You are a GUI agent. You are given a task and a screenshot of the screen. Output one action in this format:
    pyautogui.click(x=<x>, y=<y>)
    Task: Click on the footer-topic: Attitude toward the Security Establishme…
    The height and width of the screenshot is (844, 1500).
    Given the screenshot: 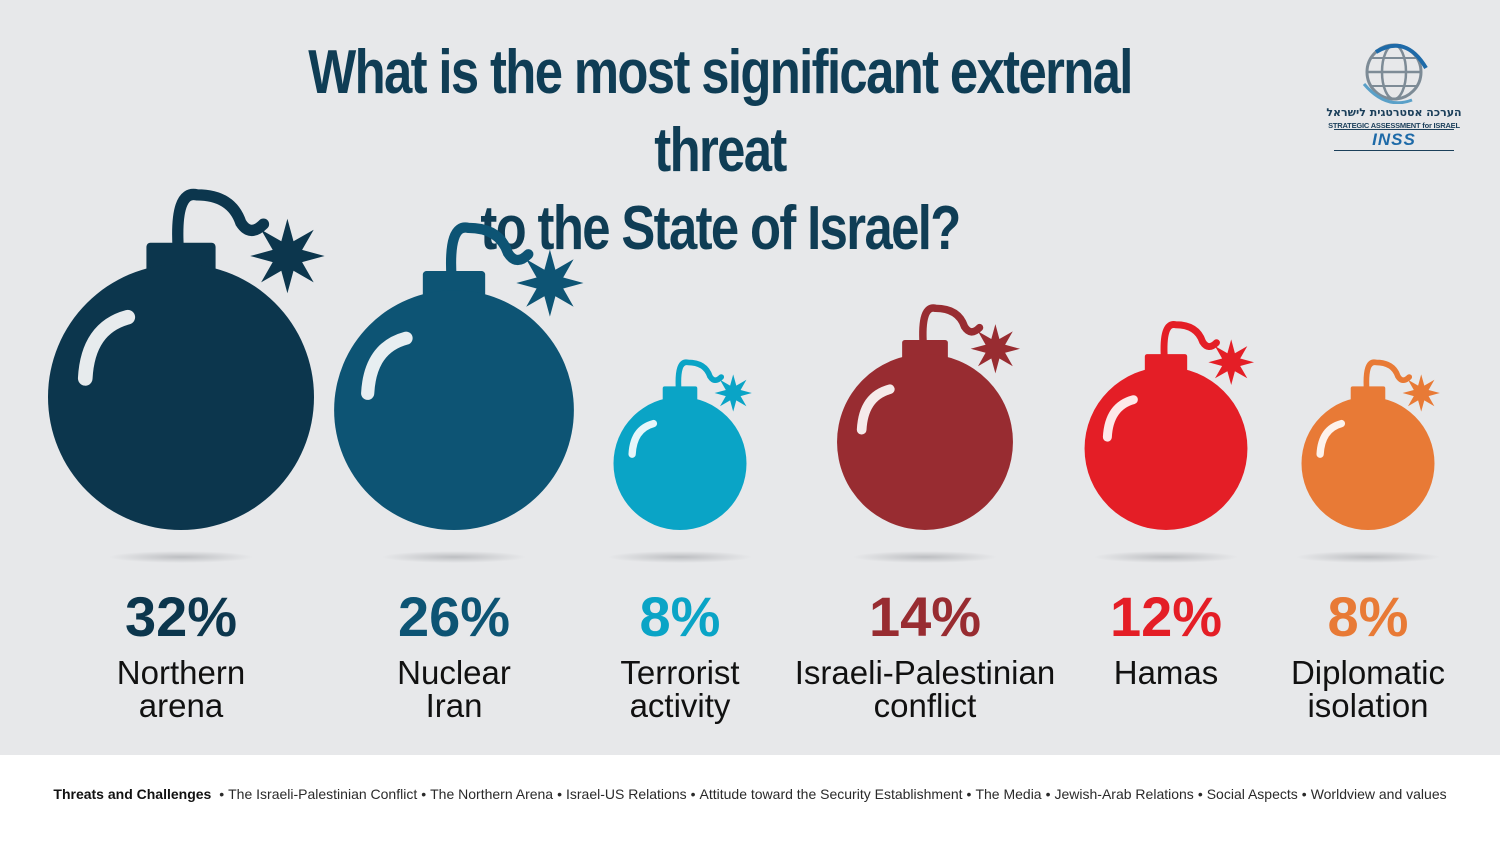 What is the action you would take?
    pyautogui.click(x=831, y=794)
    